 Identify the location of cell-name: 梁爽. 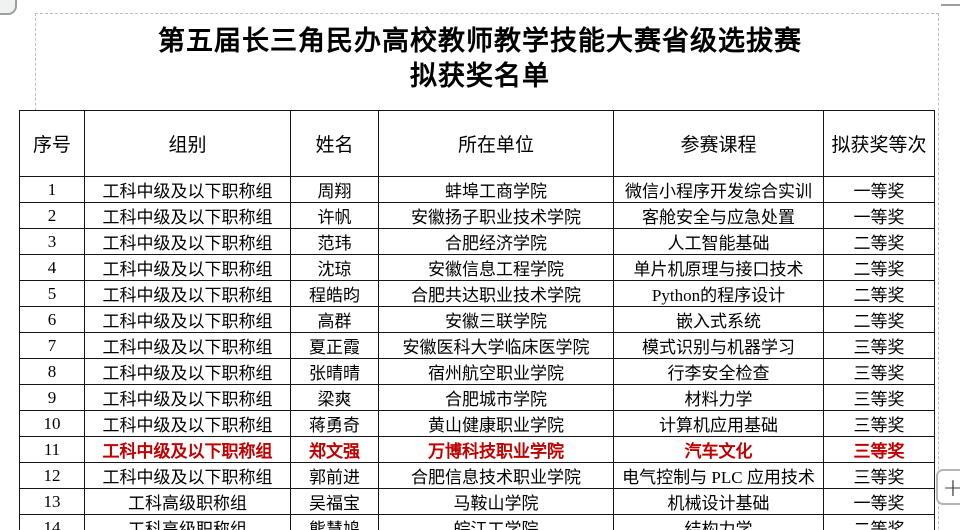
(334, 397).